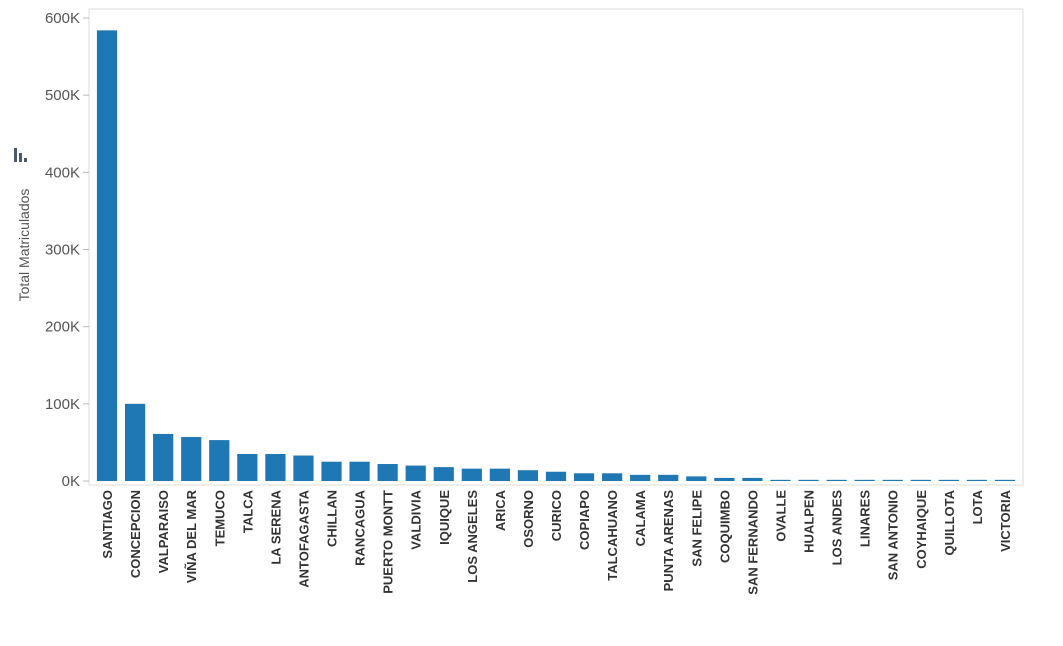 Image resolution: width=1063 pixels, height=646 pixels. What do you see at coordinates (20, 155) in the screenshot?
I see `sort-bars-icon` at bounding box center [20, 155].